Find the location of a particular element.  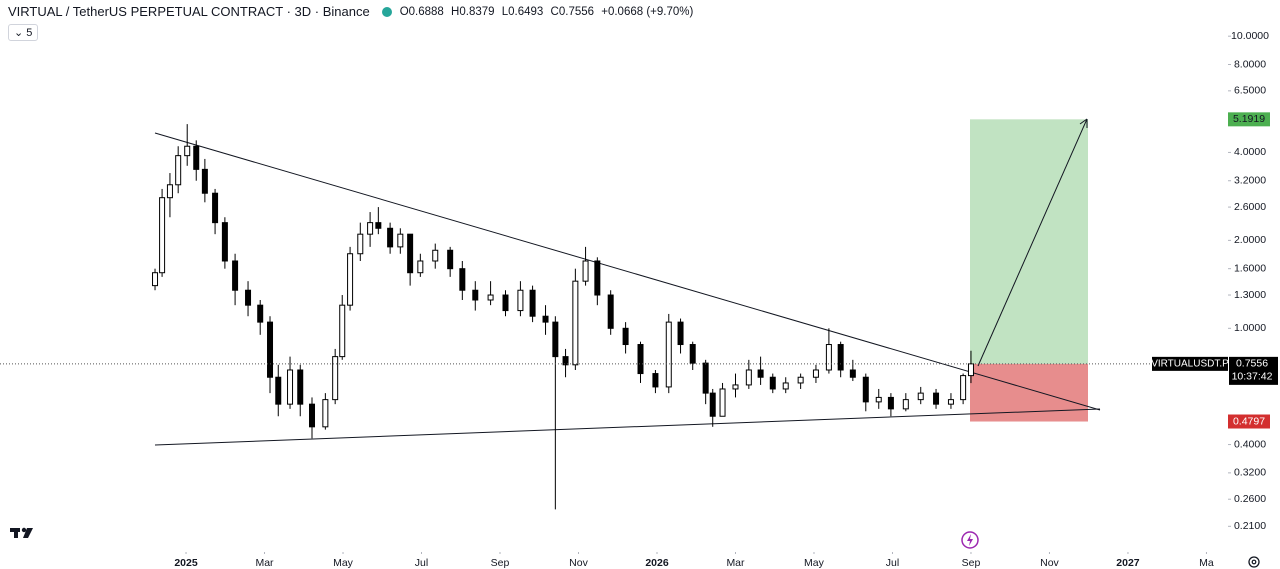

trend-line is located at coordinates (627, 427).